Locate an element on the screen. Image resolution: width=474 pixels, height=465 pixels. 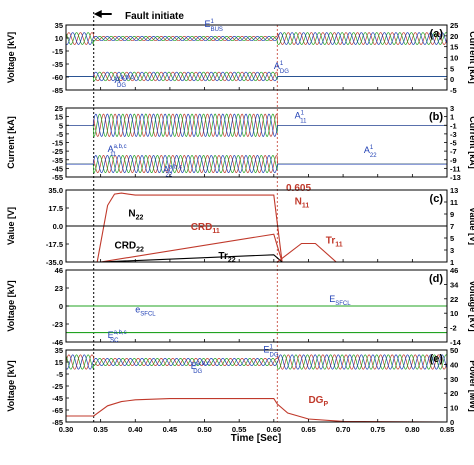
series-label-sub: 22 is located at coordinates (232, 260).